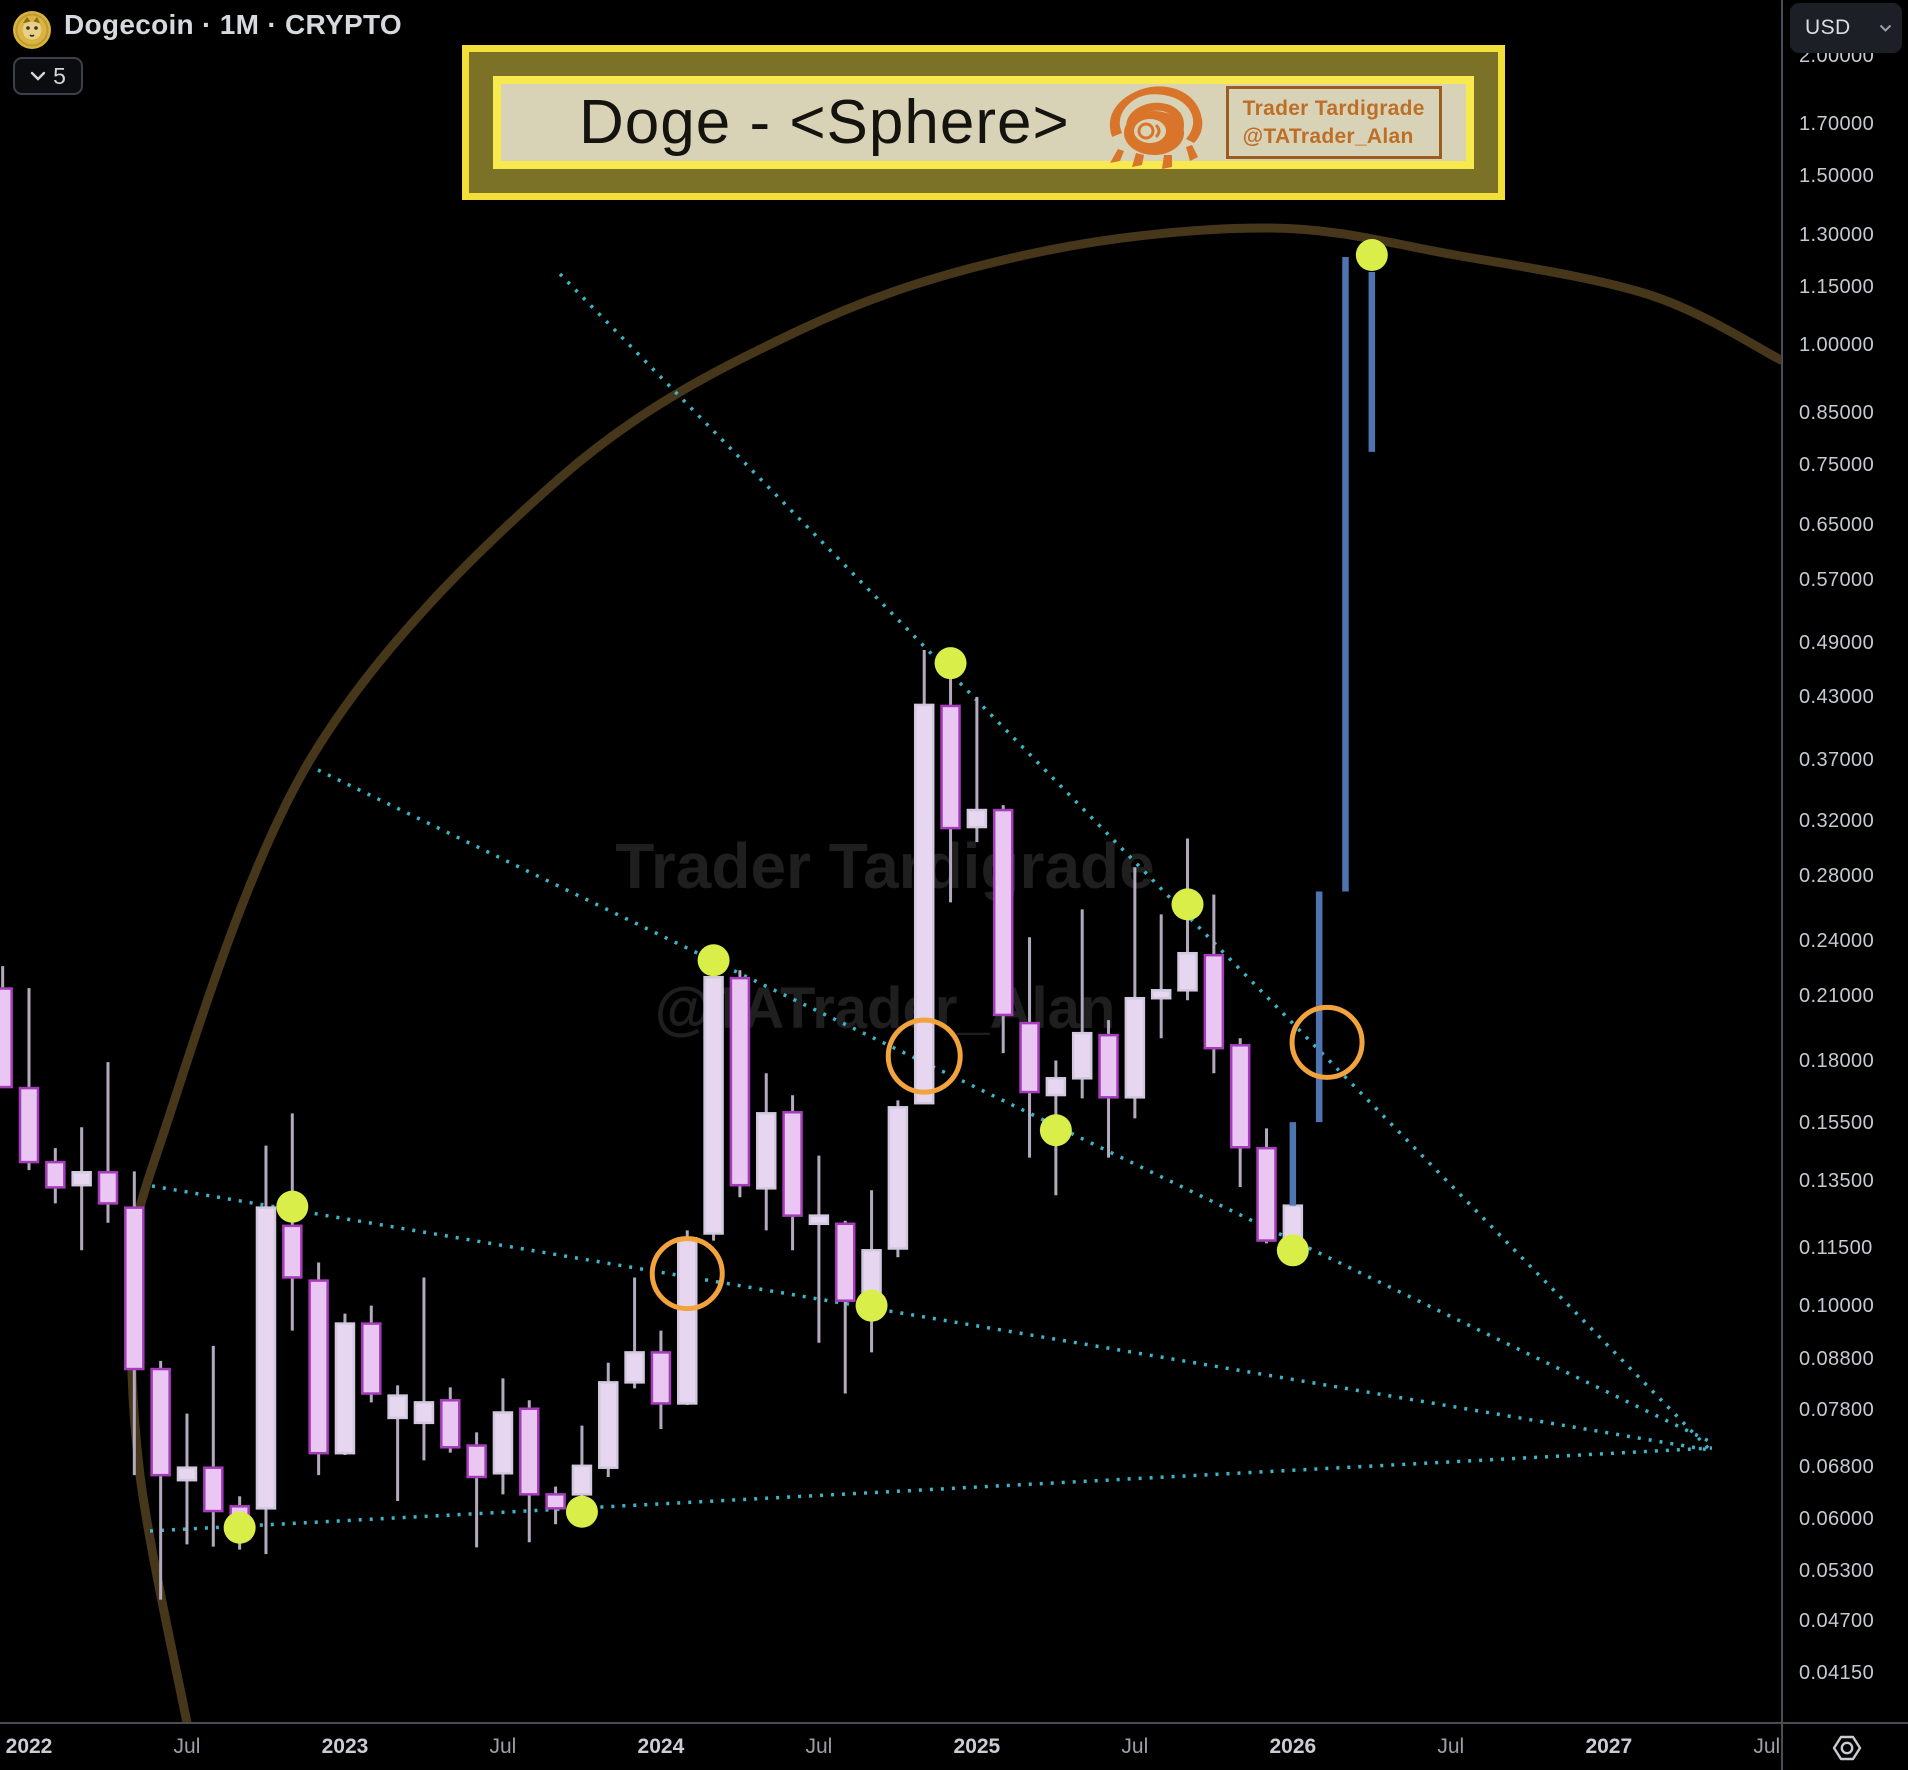 Image resolution: width=1908 pixels, height=1770 pixels. I want to click on banner-inner: Doge - <Sphere> T, so click(983, 122).